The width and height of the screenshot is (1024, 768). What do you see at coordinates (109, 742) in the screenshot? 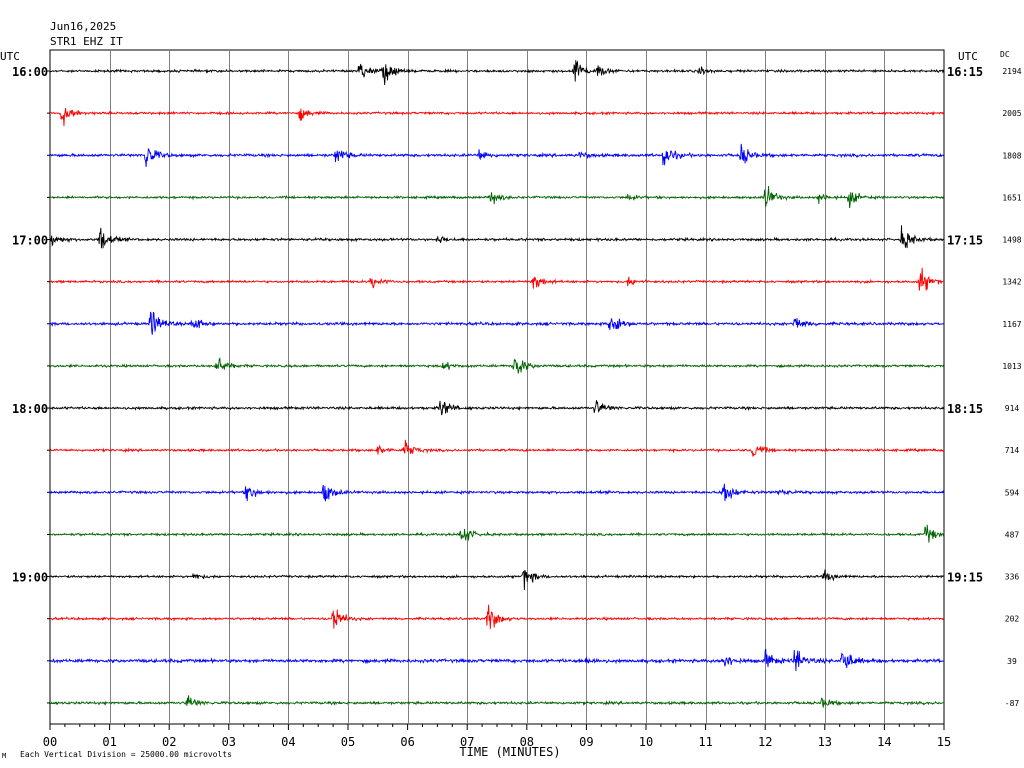
I see `x-tick-label: 01` at bounding box center [109, 742].